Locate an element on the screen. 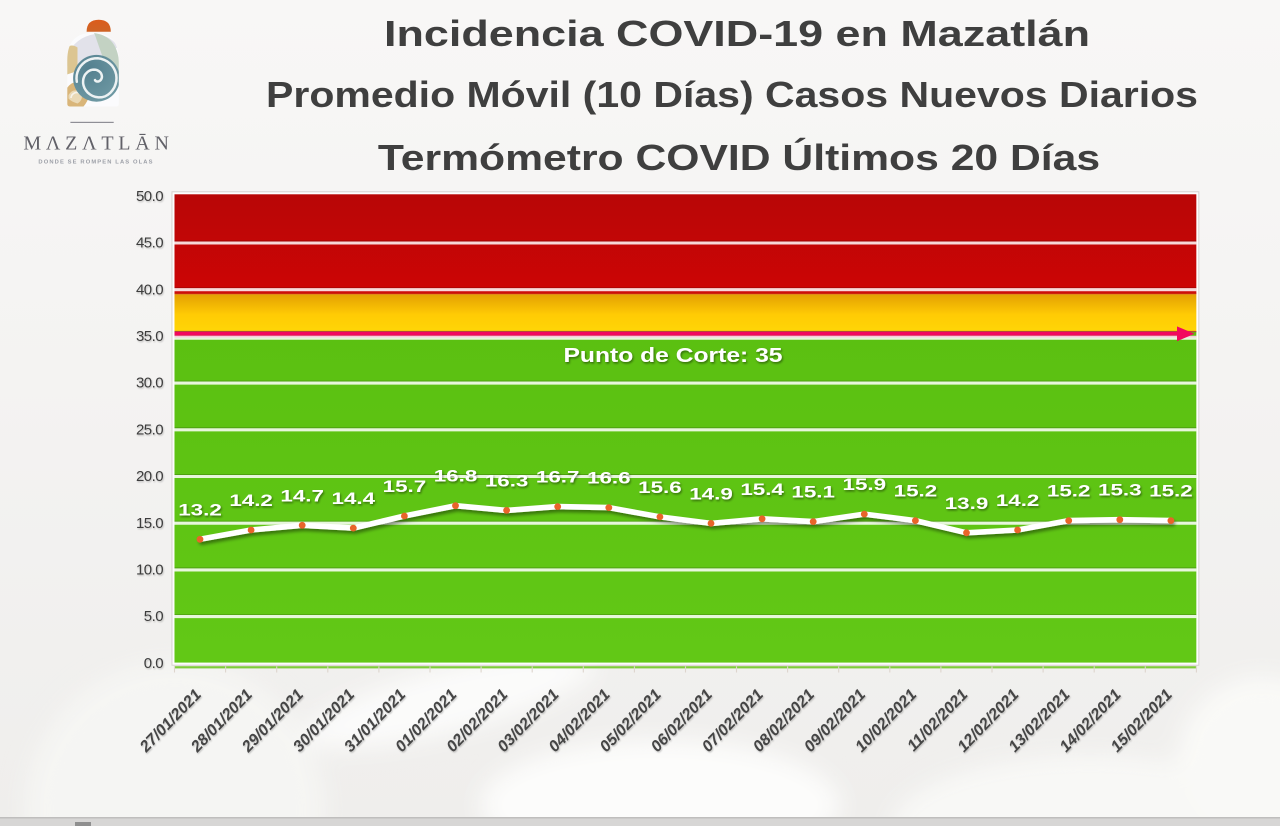  svg-text: 13.9 is located at coordinates (967, 503).